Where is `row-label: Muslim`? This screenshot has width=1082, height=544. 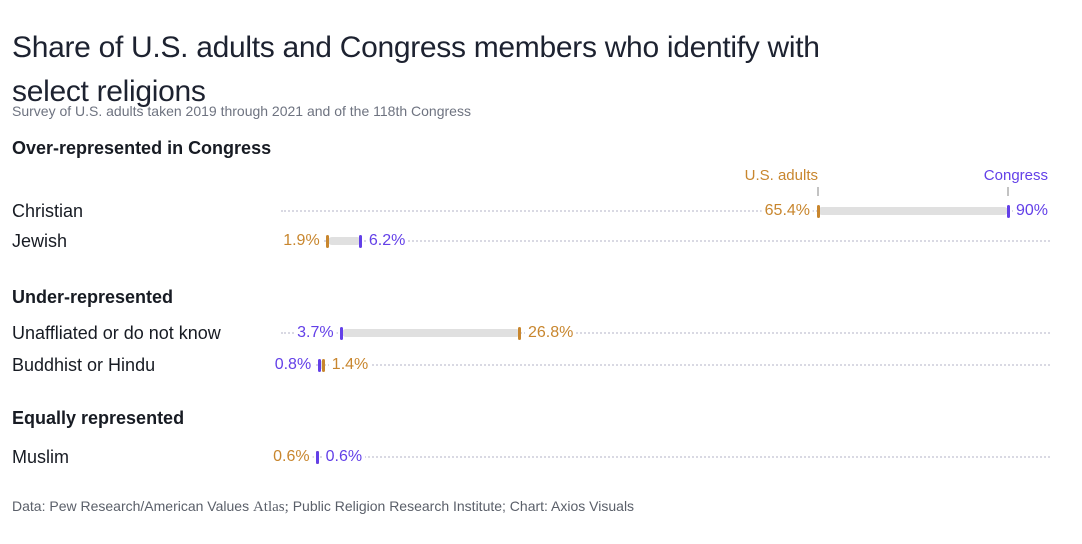
row-label: Muslim is located at coordinates (40, 457).